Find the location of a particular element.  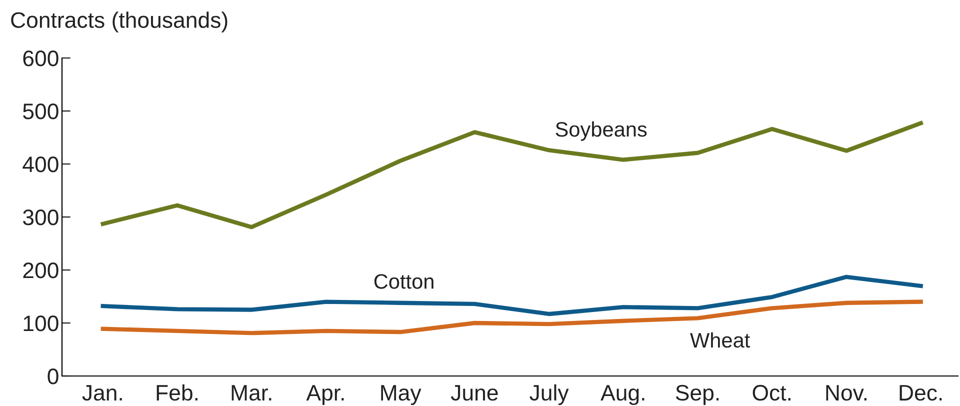

x-tick-label: Apr. is located at coordinates (325, 395).